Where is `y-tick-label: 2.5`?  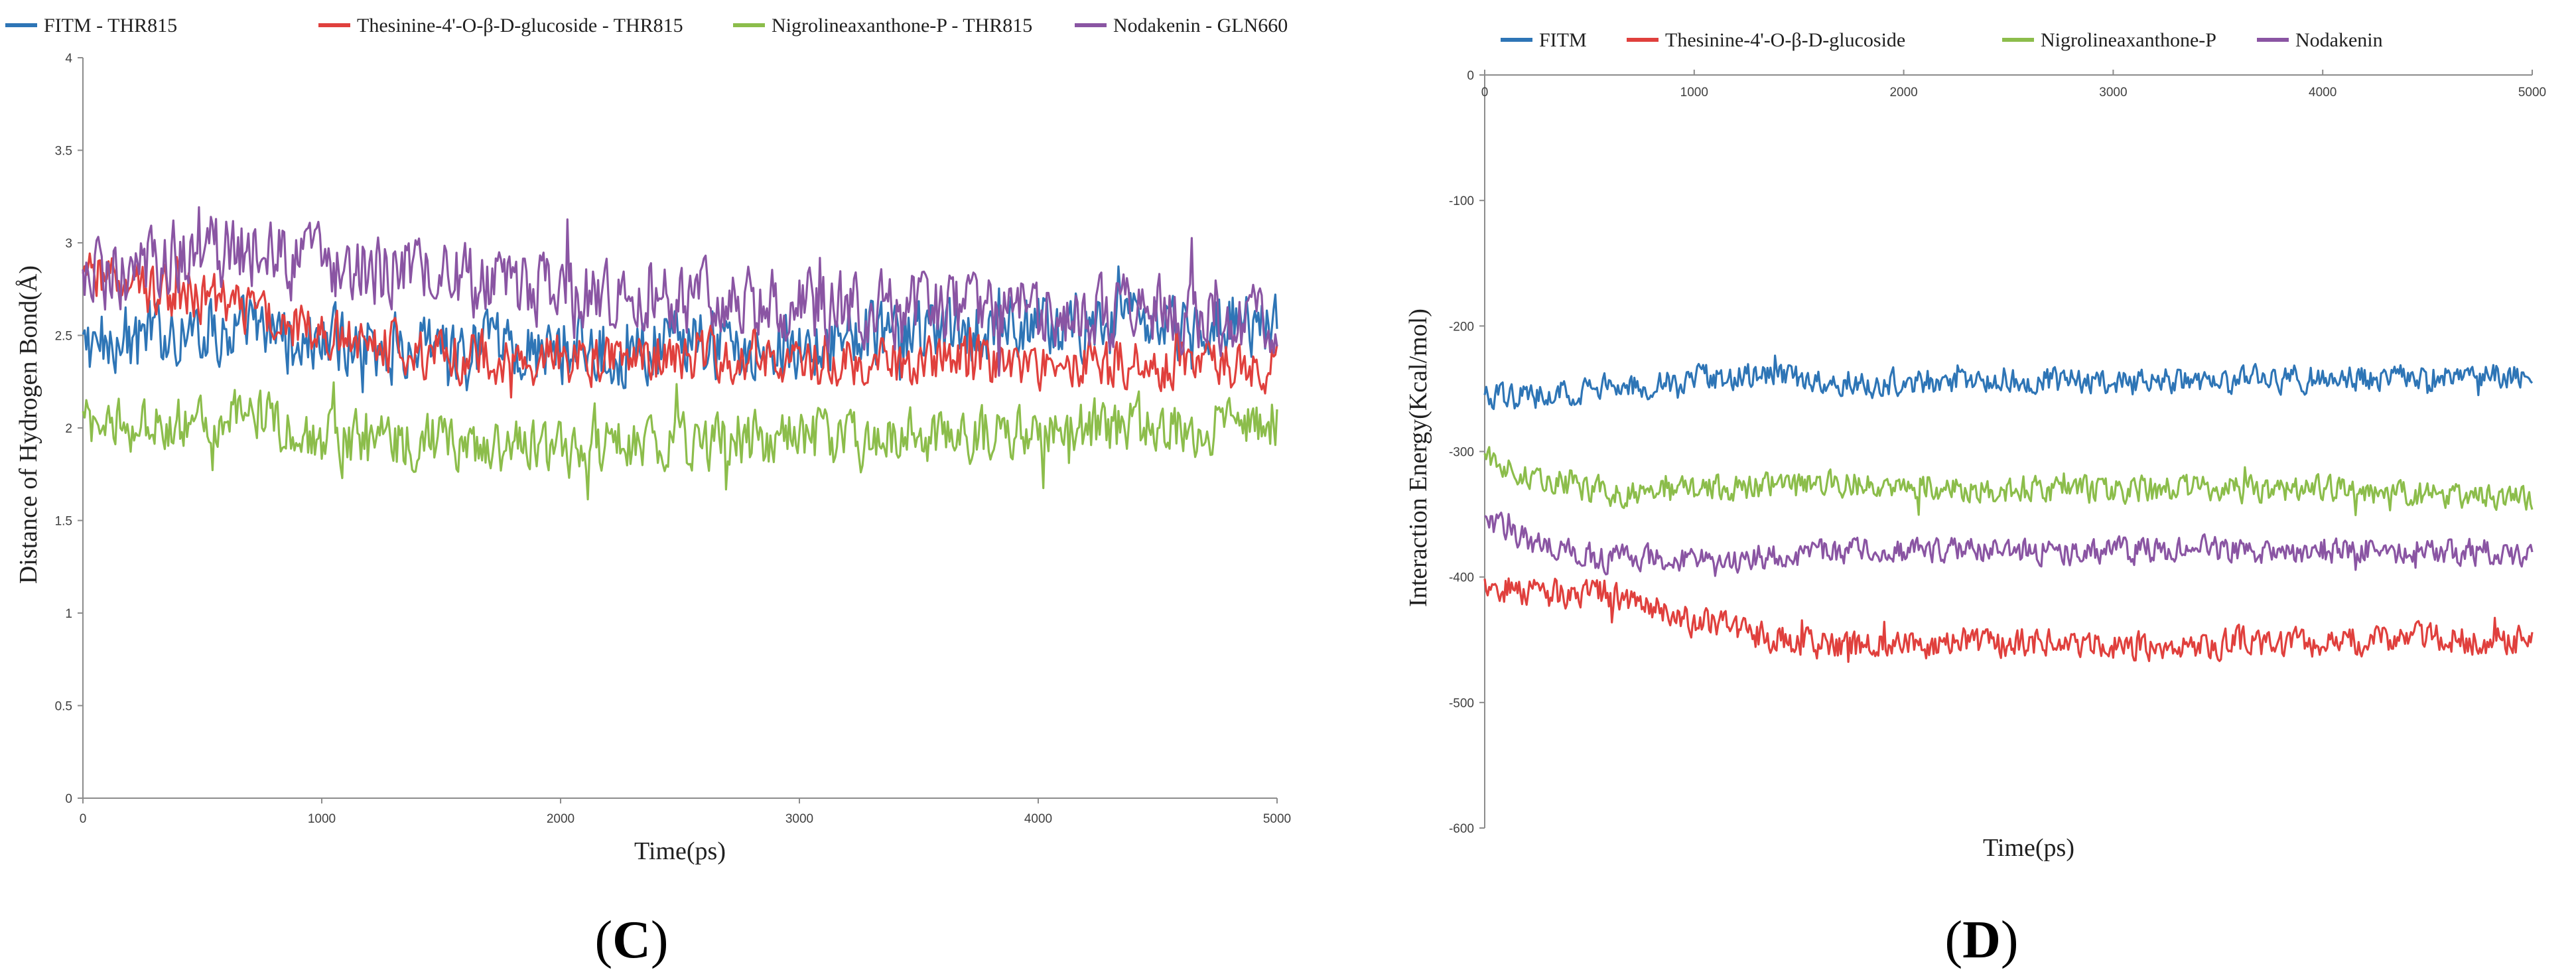
y-tick-label: 2.5 is located at coordinates (63, 337).